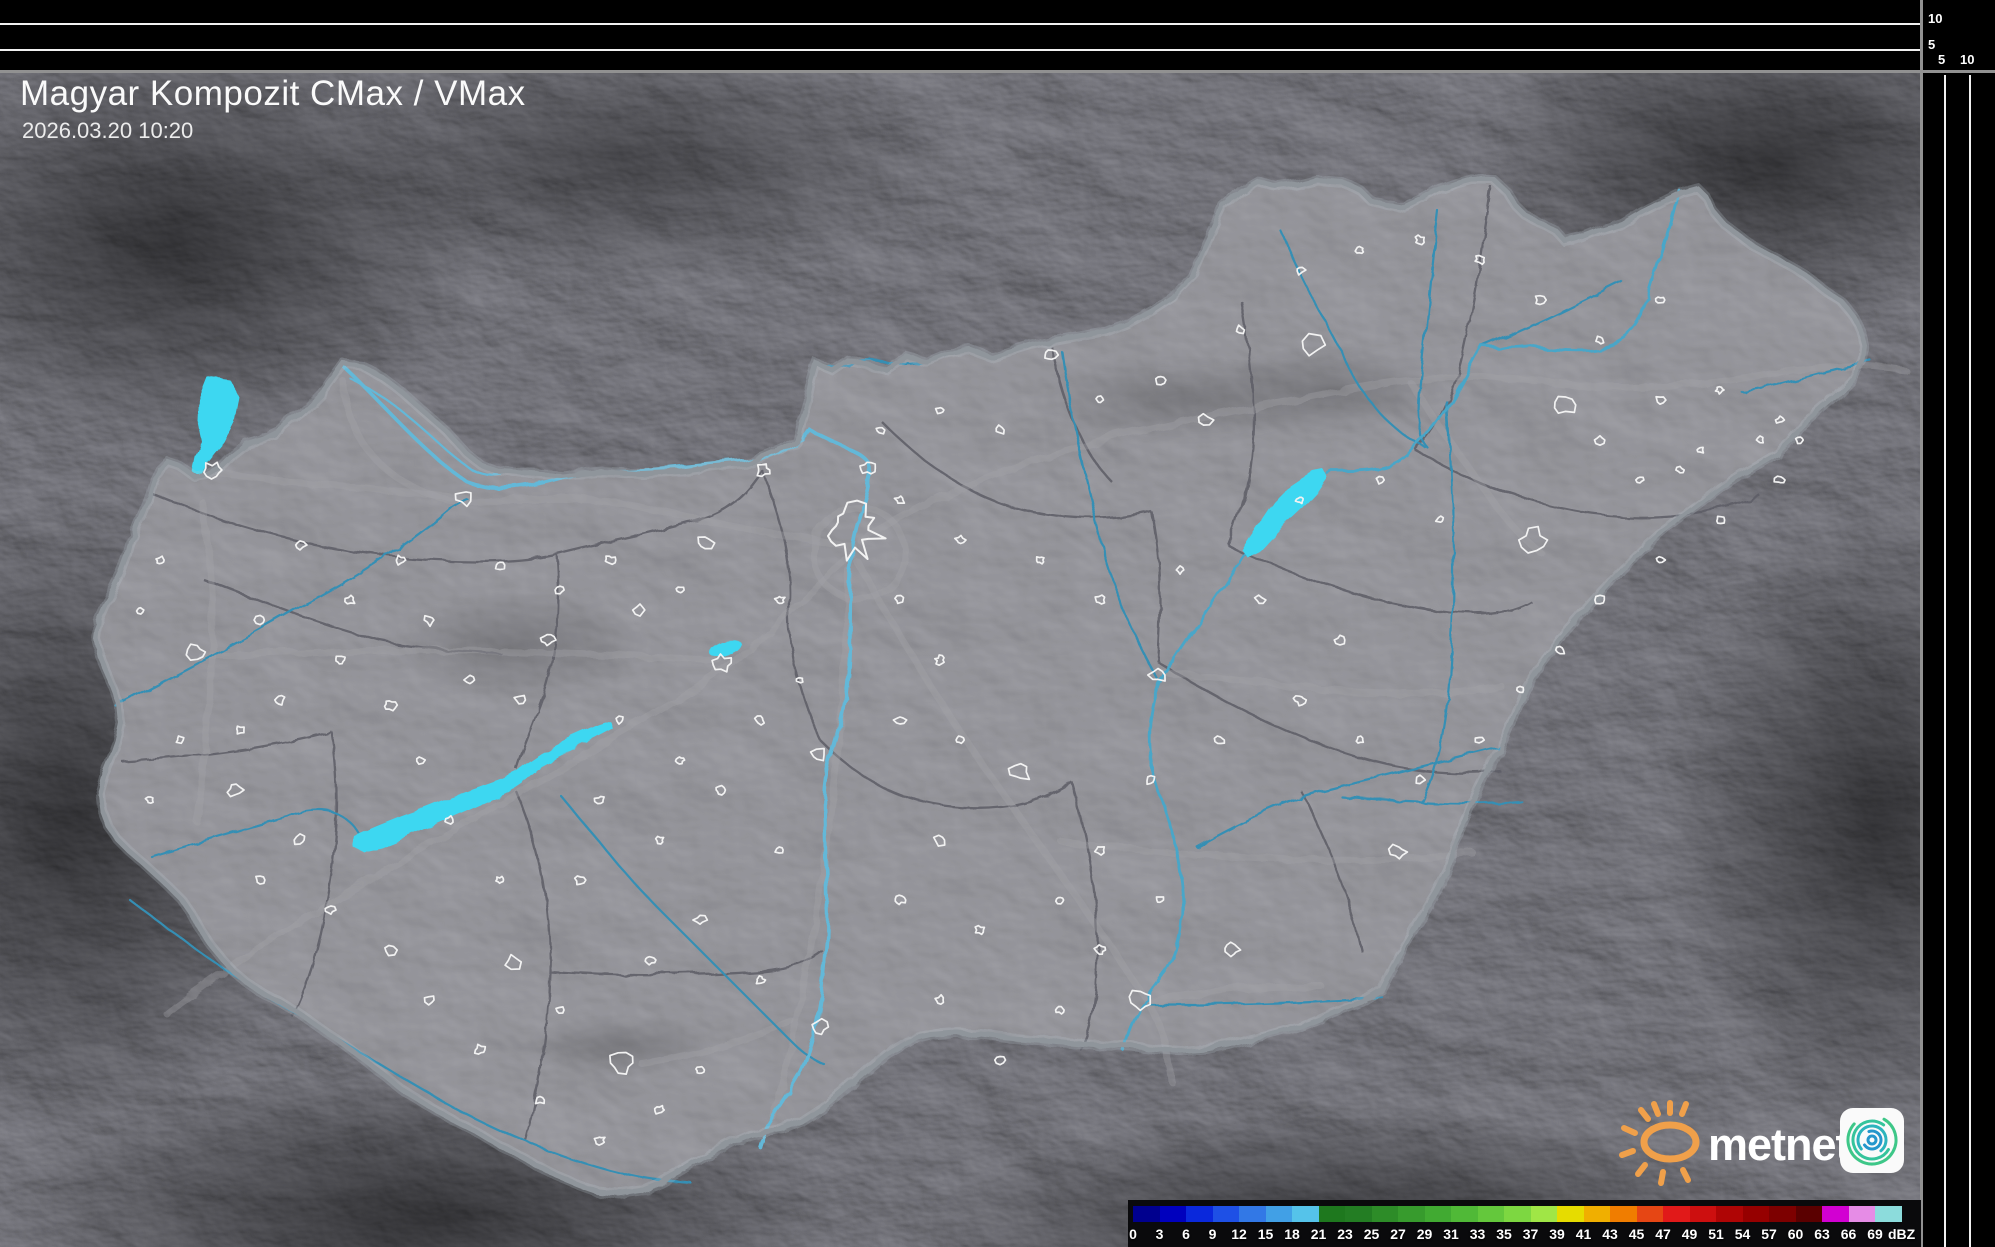 This screenshot has height=1247, width=1995. What do you see at coordinates (1530, 1234) in the screenshot?
I see `legend-tick-label: 37` at bounding box center [1530, 1234].